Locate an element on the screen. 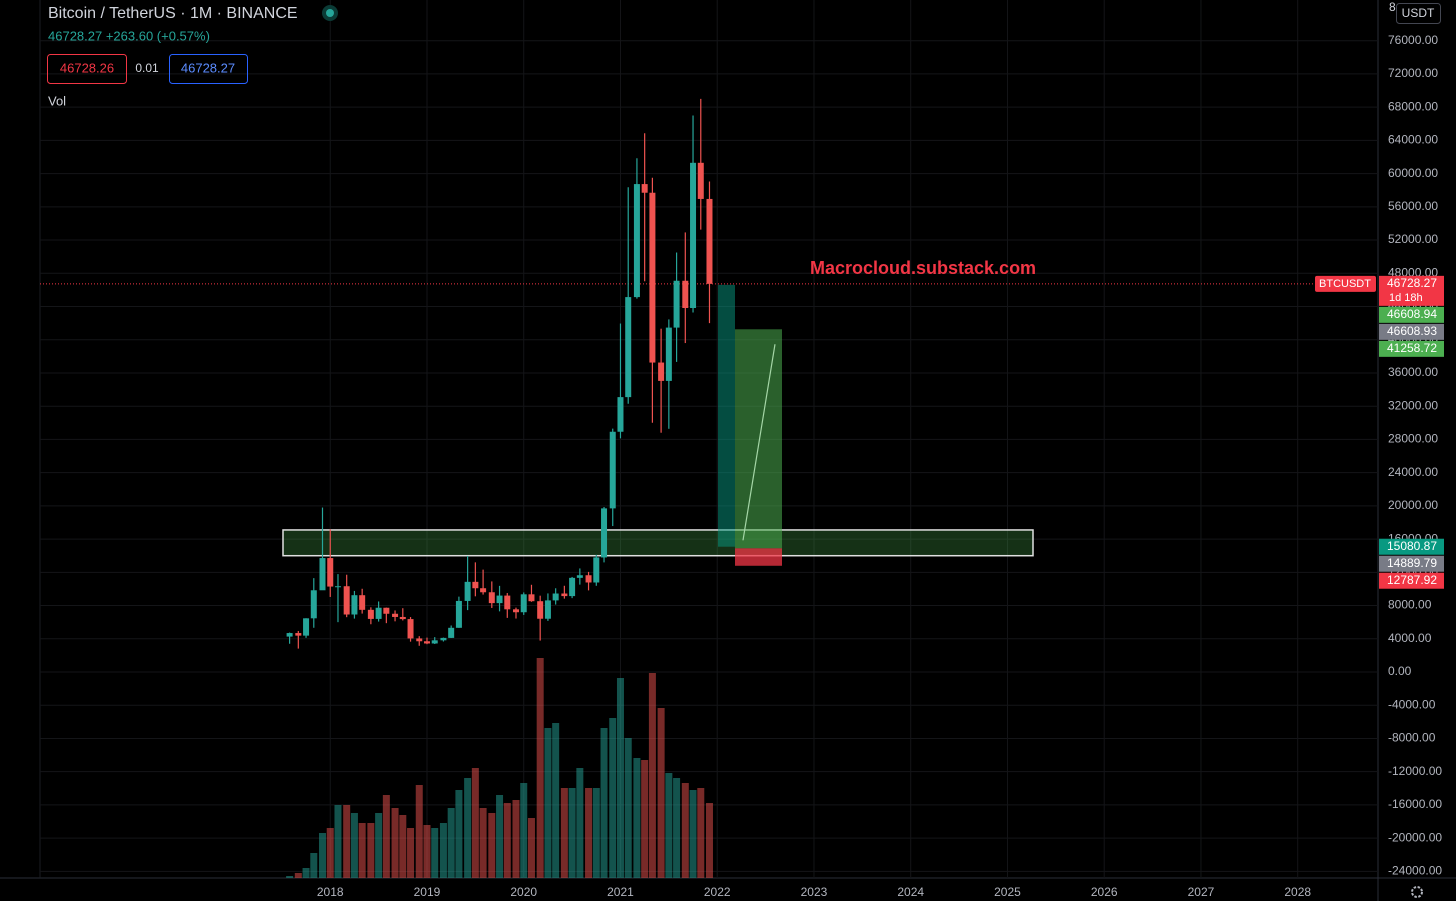  level-label: 46608.93 is located at coordinates (1412, 331).